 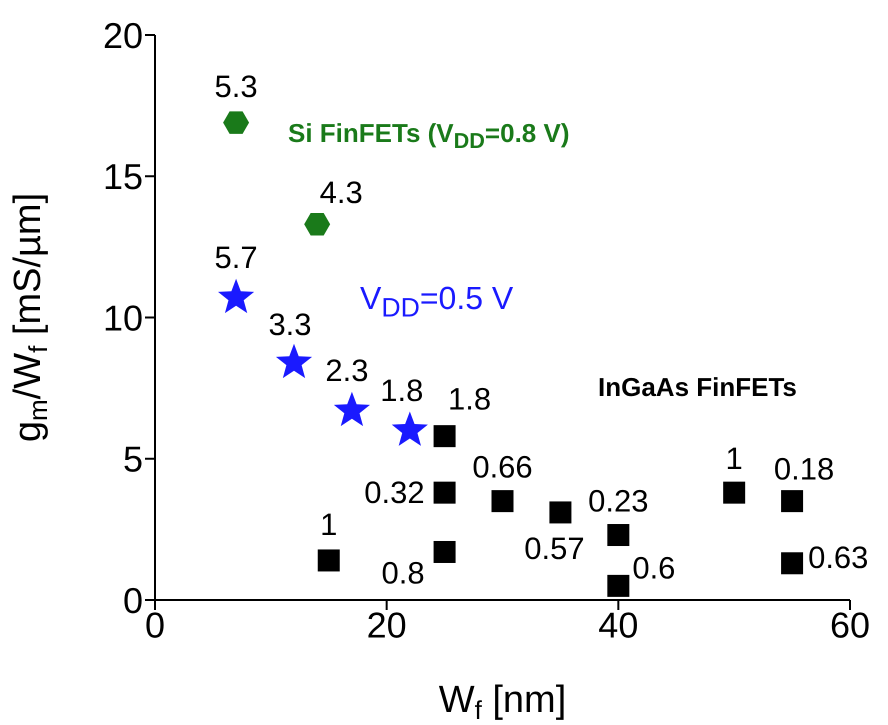 I want to click on annotation: 0.63, so click(x=838, y=557).